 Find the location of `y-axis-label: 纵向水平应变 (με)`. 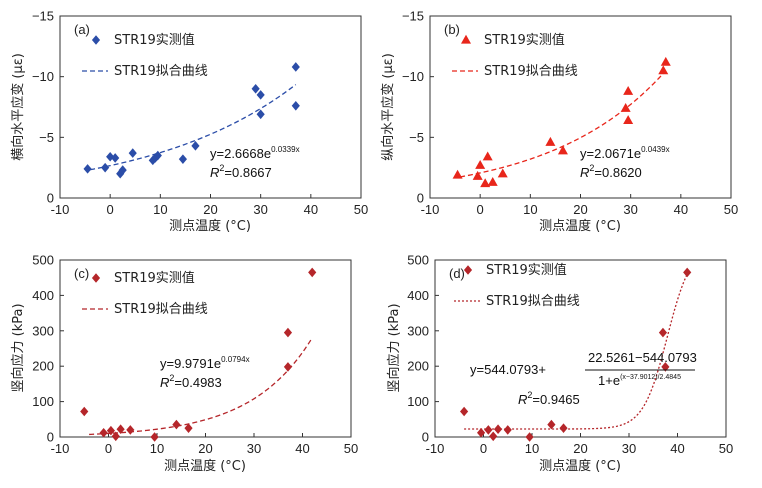

y-axis-label: 纵向水平应变 (με) is located at coordinates (388, 107).